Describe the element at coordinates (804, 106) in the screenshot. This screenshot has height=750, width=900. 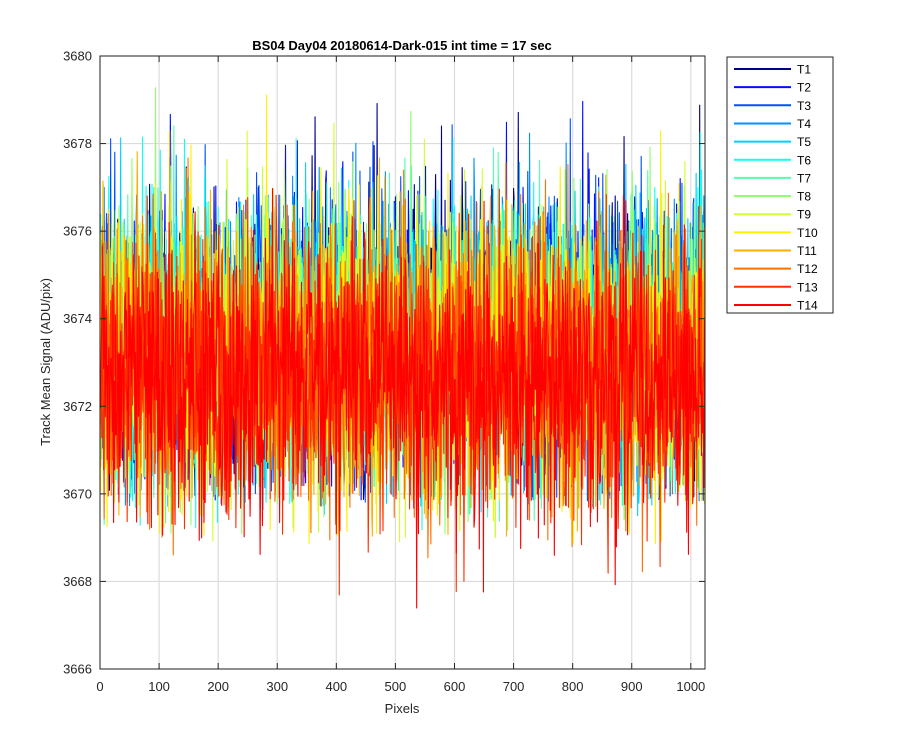
I see `legend-label-t3: T3` at that location.